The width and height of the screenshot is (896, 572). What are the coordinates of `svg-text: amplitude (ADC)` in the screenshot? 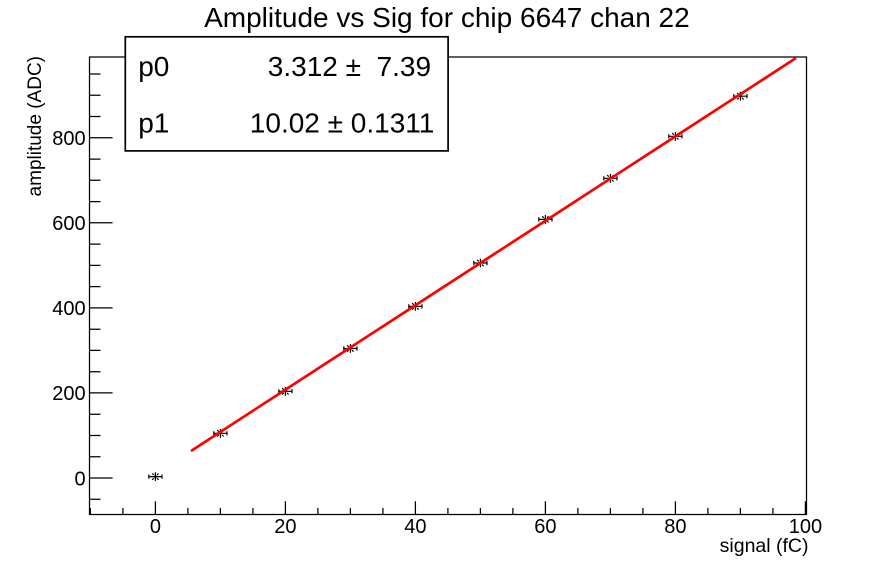 It's located at (35, 126).